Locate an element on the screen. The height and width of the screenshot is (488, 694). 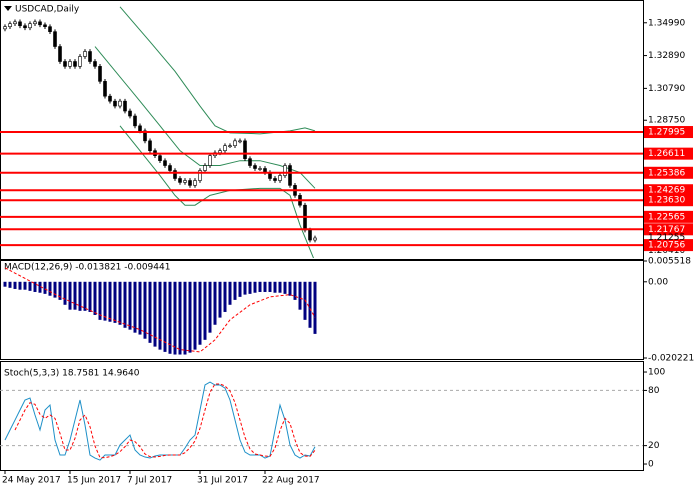
x-tick-label: 24 May 2017 is located at coordinates (31, 481).